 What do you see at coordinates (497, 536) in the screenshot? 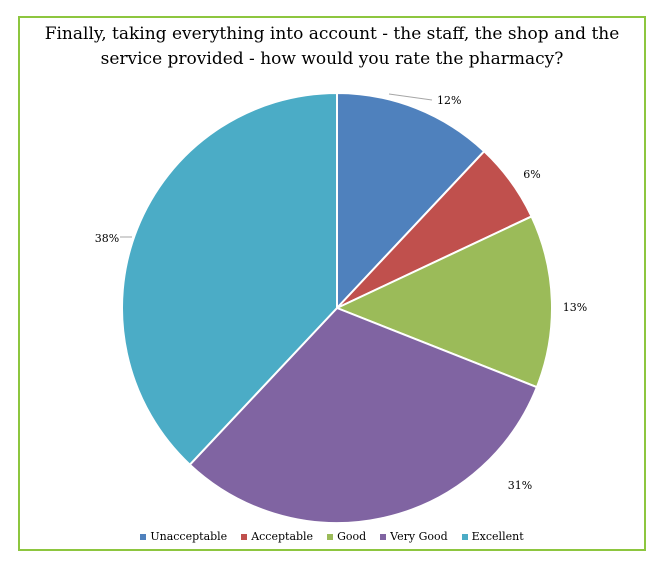
I see `legend-label-excellent: Excellent` at bounding box center [497, 536].